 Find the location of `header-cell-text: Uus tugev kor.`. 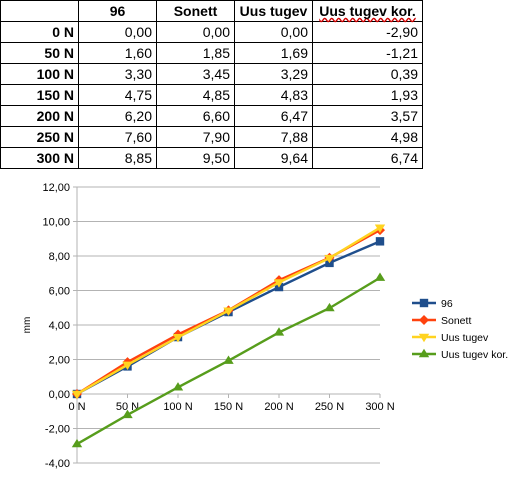

header-cell-text: Uus tugev kor. is located at coordinates (367, 11).